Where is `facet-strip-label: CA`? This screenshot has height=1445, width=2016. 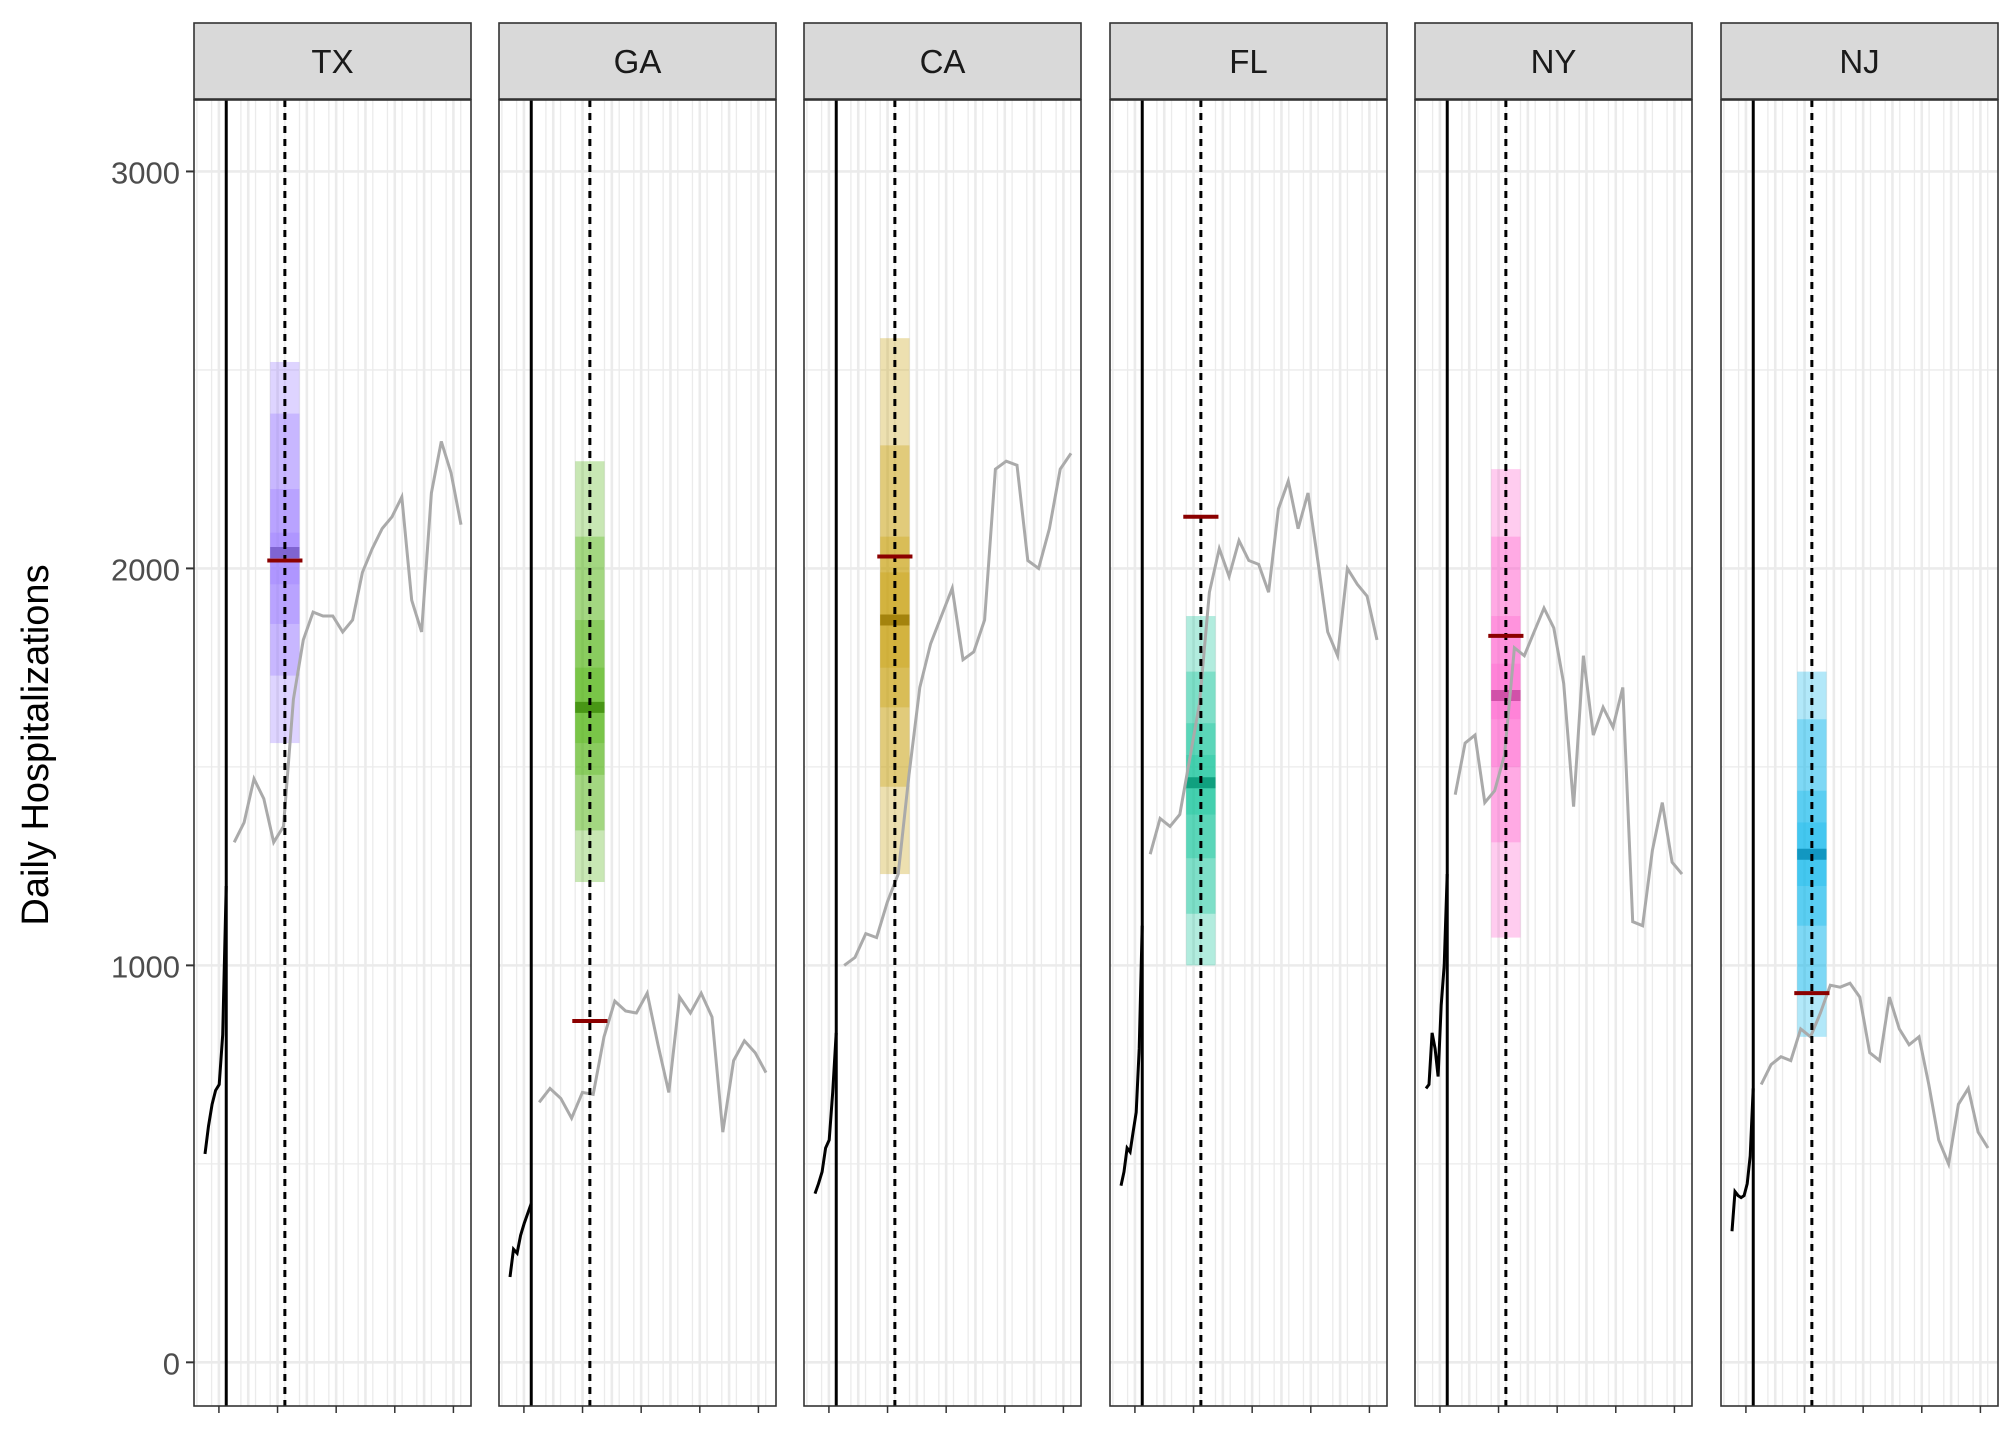 facet-strip-label: CA is located at coordinates (943, 61).